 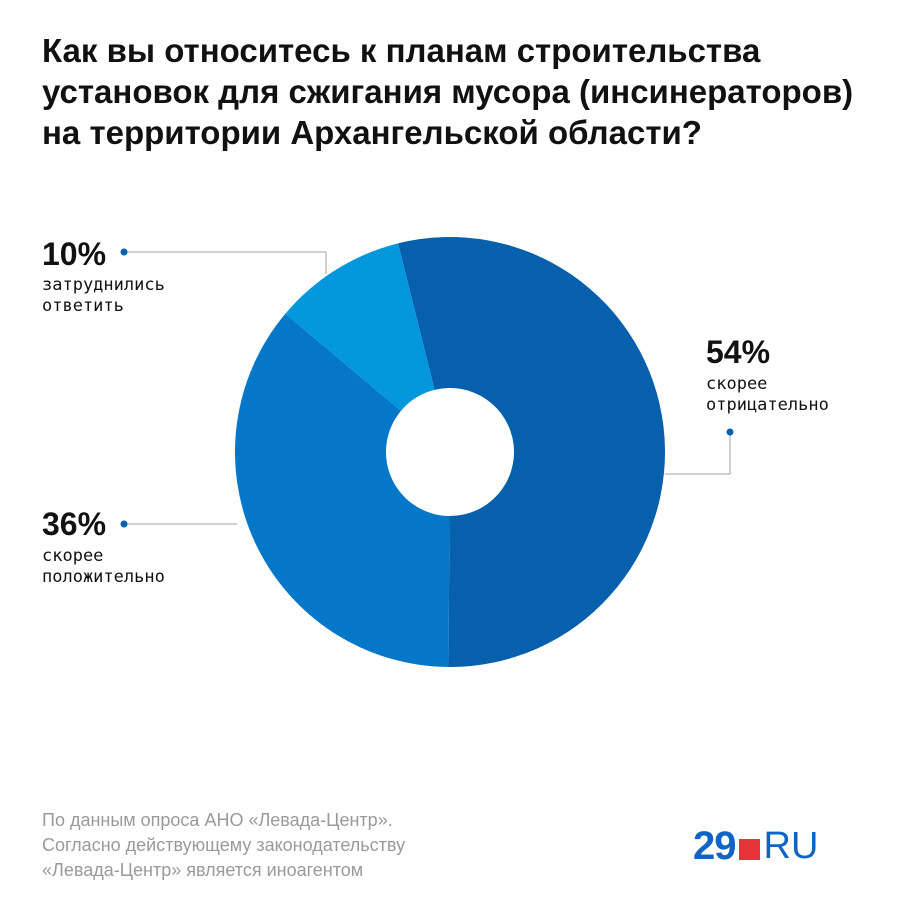 I want to click on title-line: Как вы относитесь к планам строительства, so click(x=401, y=50).